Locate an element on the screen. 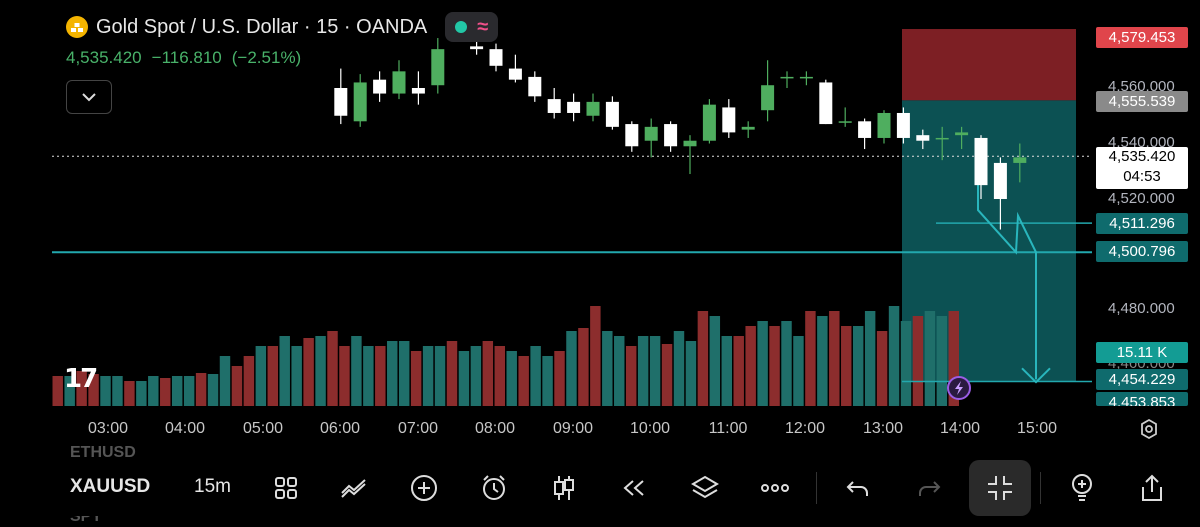 This screenshot has width=1200, height=527. layout-button is located at coordinates (286, 488).